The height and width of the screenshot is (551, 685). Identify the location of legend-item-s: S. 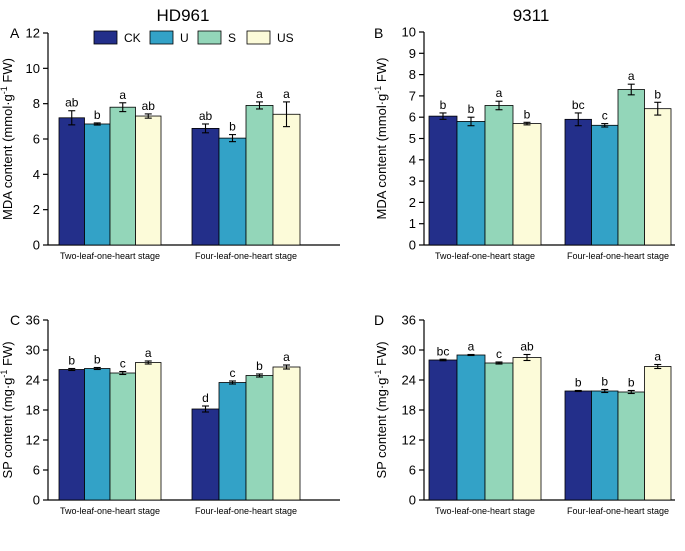
(216, 37).